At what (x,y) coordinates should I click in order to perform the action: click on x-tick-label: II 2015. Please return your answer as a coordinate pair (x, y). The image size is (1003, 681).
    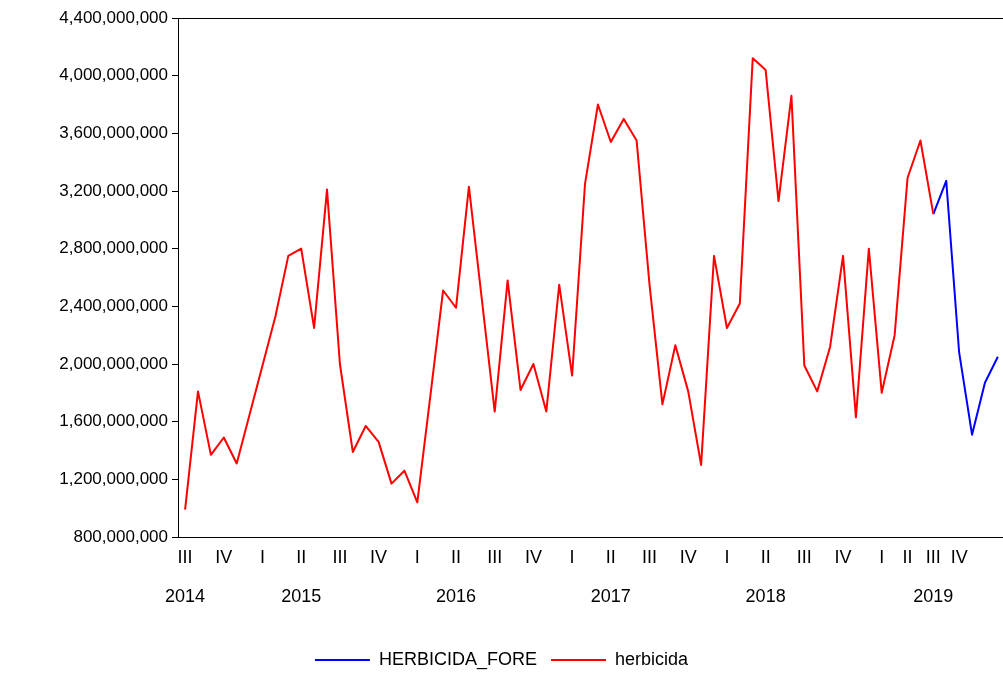
    Looking at the image, I should click on (301, 576).